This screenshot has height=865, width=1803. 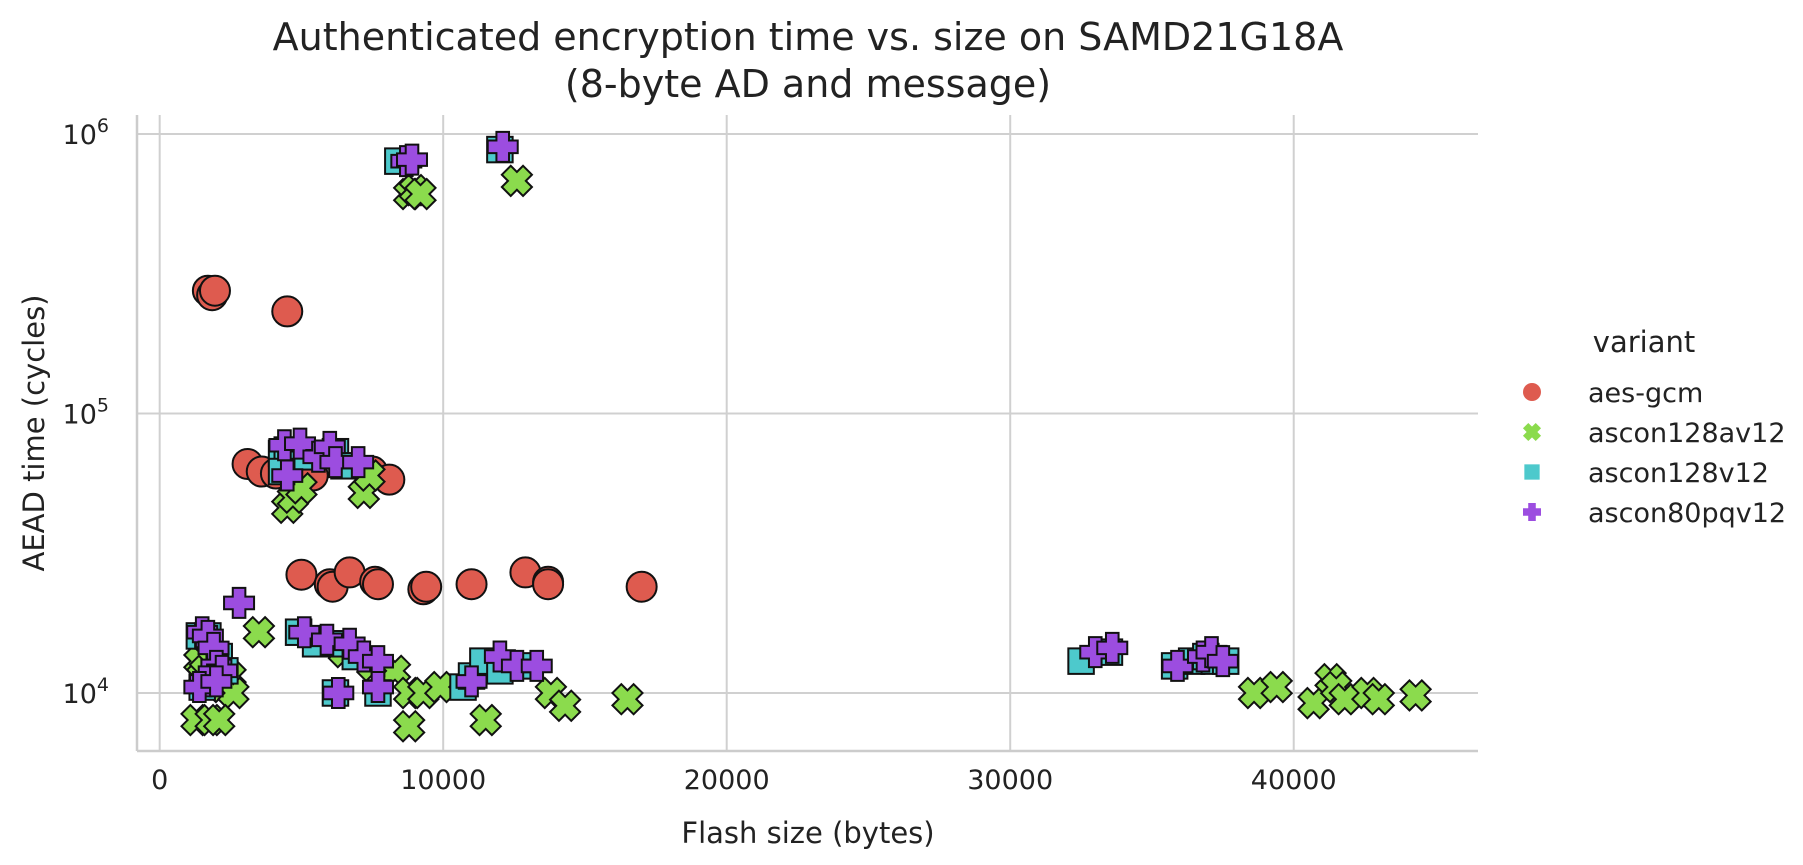 What do you see at coordinates (1532, 432) in the screenshot?
I see `legend-marker-ascon128av12` at bounding box center [1532, 432].